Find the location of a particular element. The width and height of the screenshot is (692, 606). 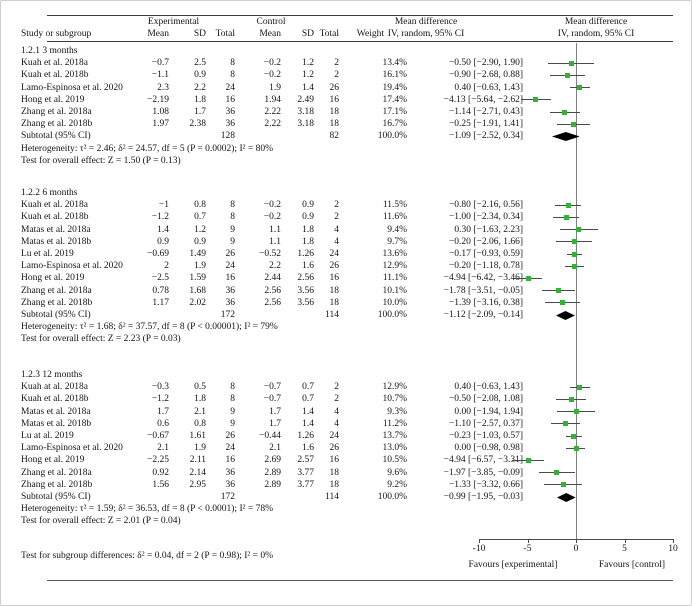

study-name: Kuah et al. 2018a is located at coordinates (55, 63).